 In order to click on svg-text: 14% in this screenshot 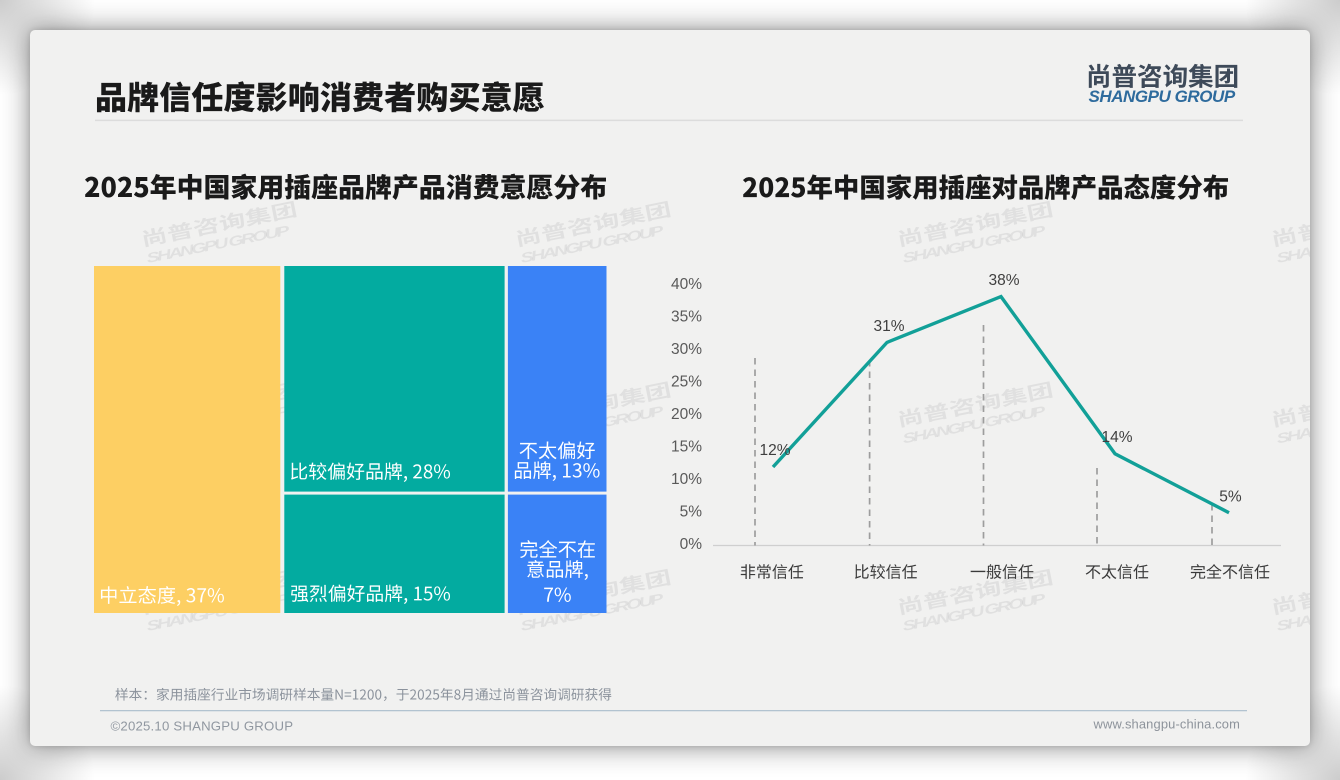, I will do `click(1116, 437)`.